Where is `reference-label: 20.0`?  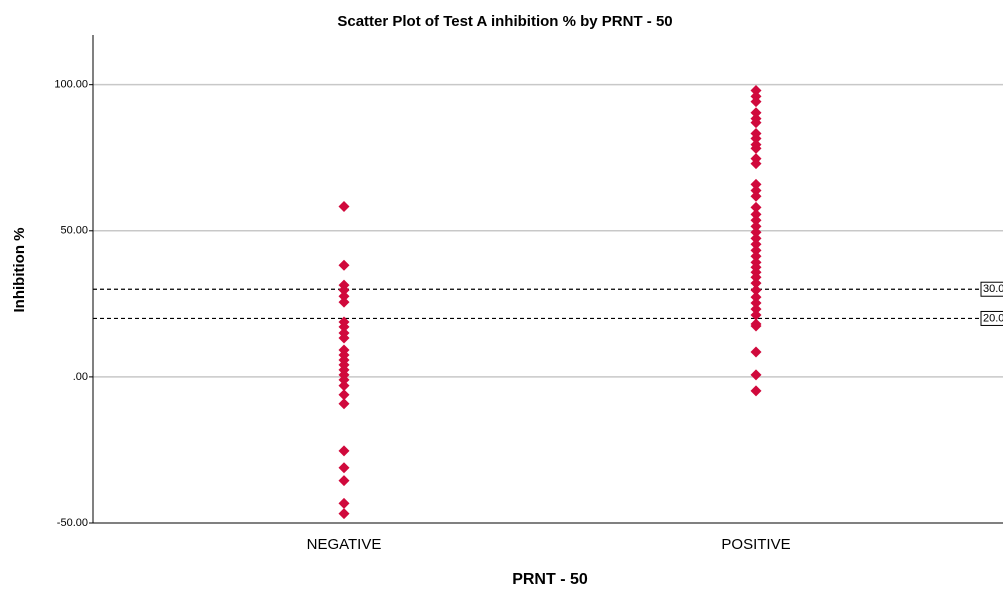 reference-label: 20.0 is located at coordinates (993, 318).